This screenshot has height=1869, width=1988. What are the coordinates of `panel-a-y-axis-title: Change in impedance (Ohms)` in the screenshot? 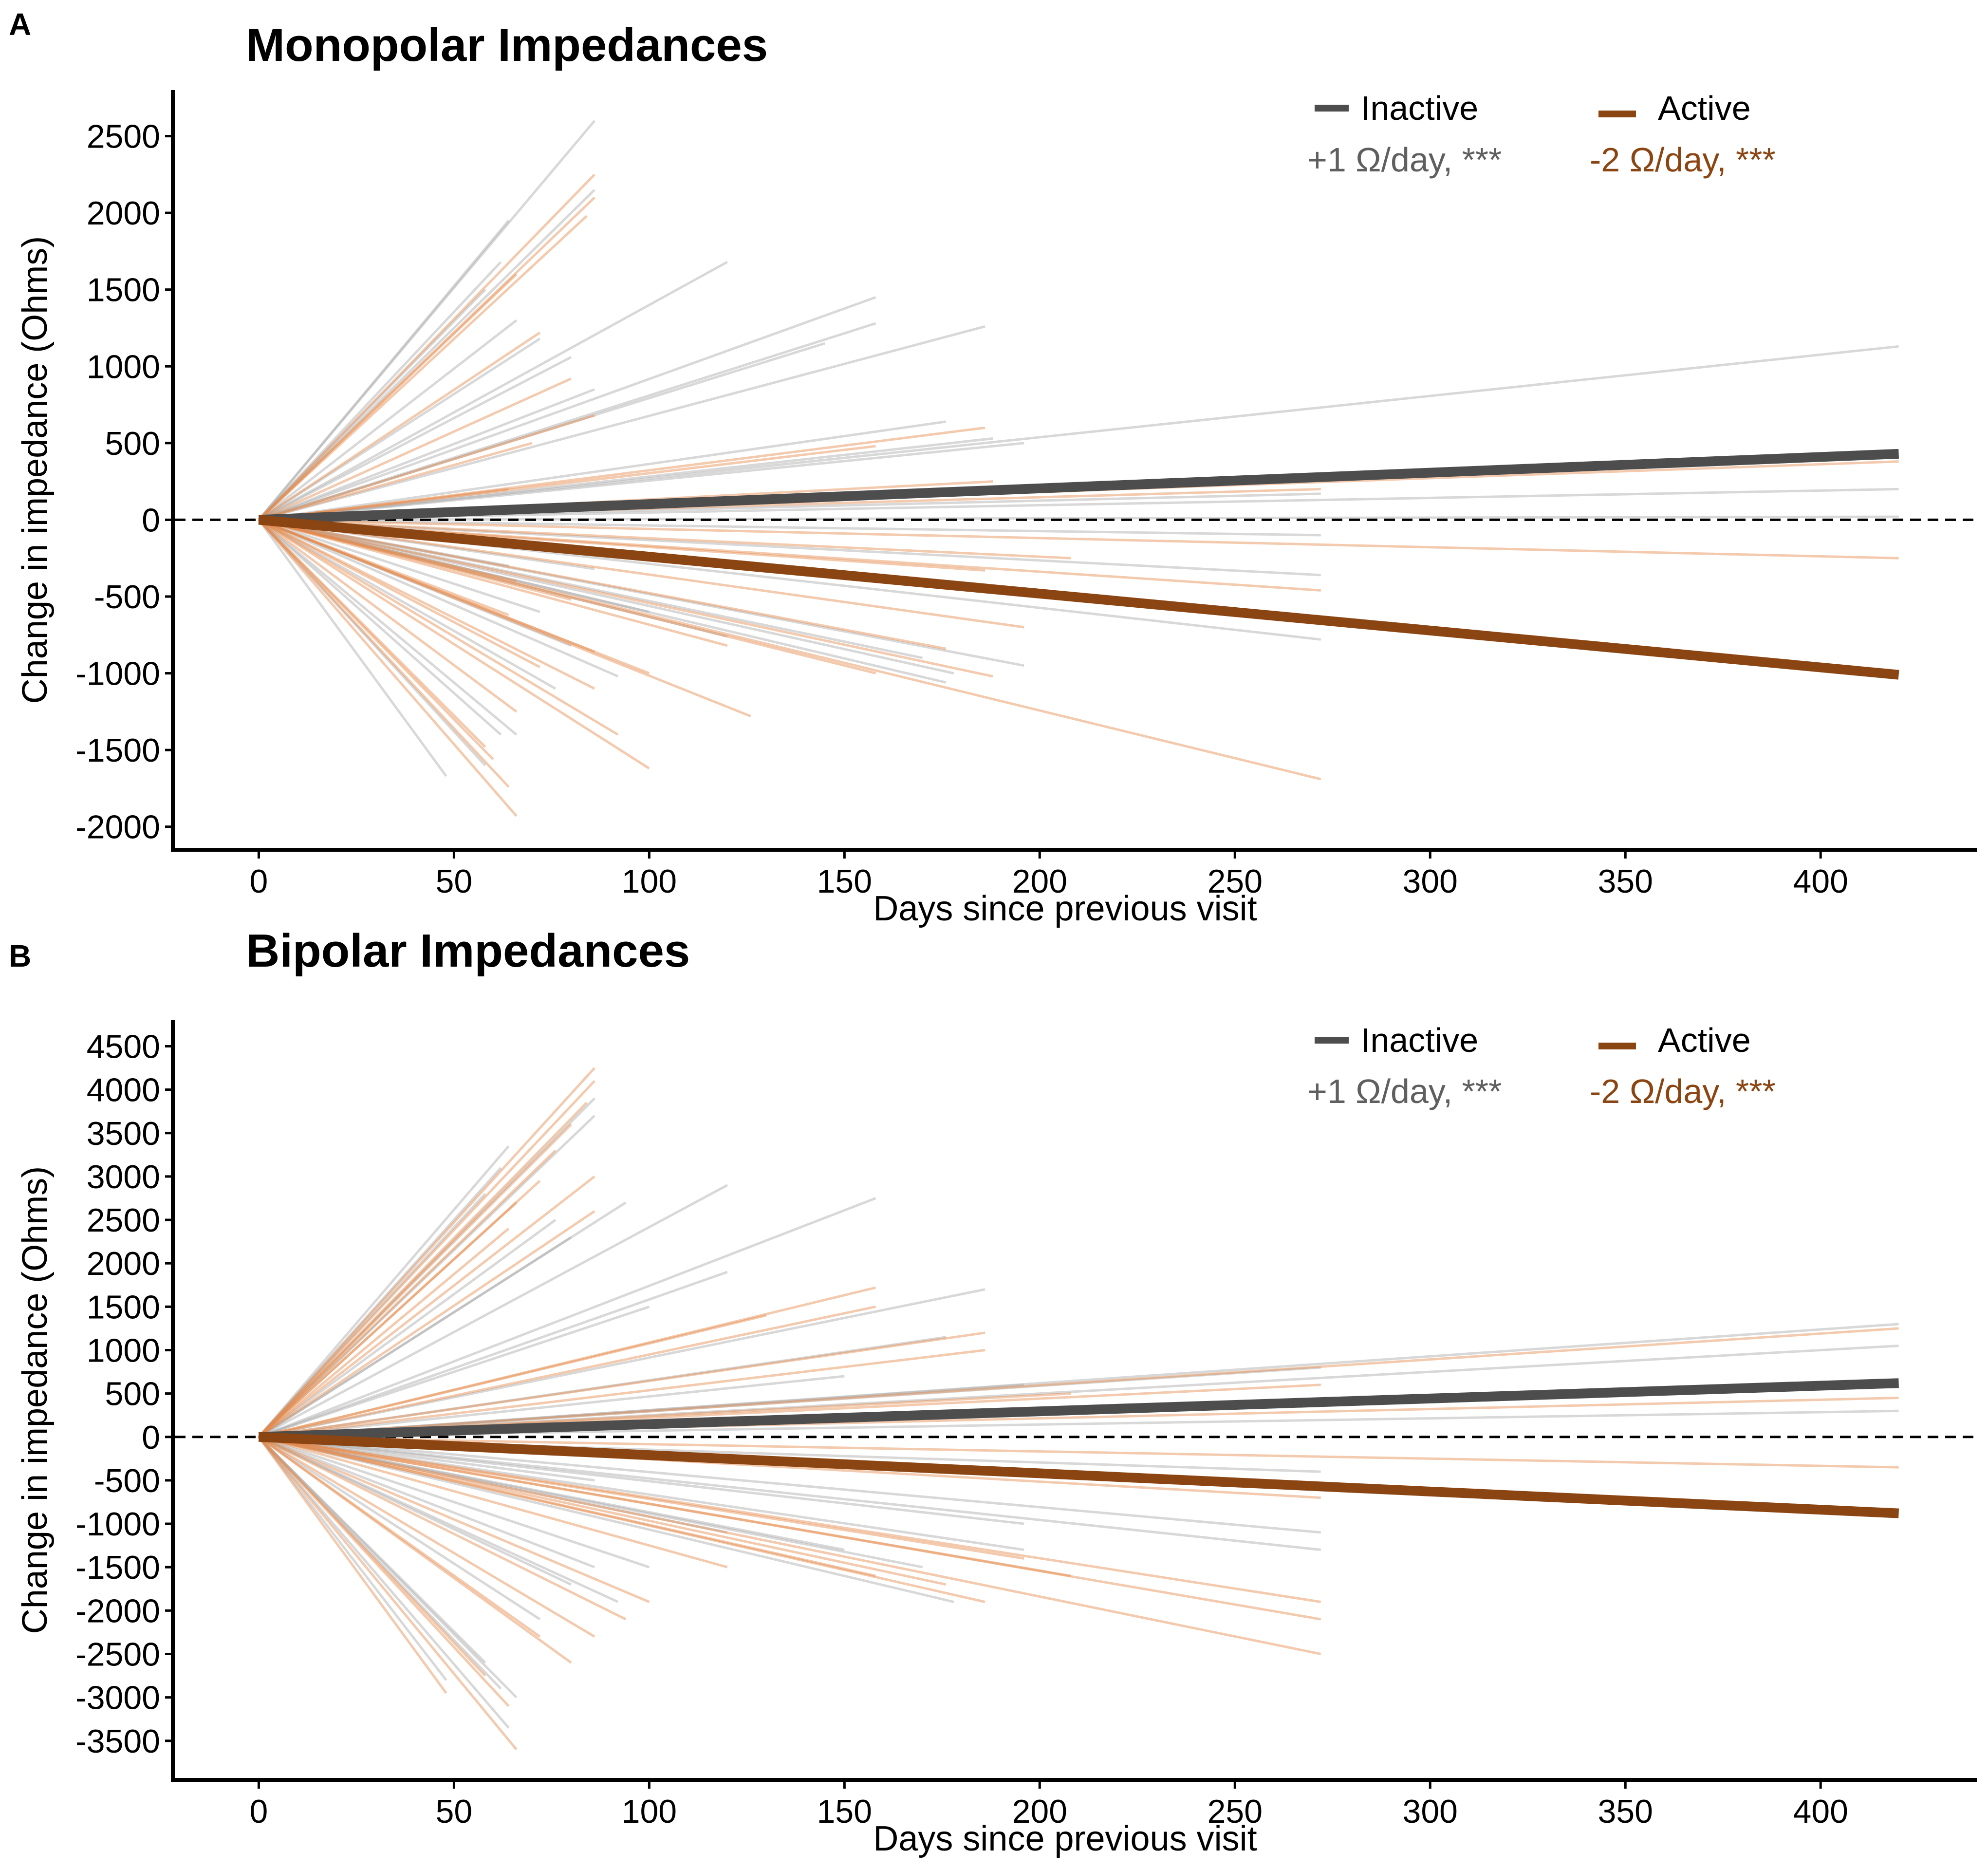 It's located at (36, 470).